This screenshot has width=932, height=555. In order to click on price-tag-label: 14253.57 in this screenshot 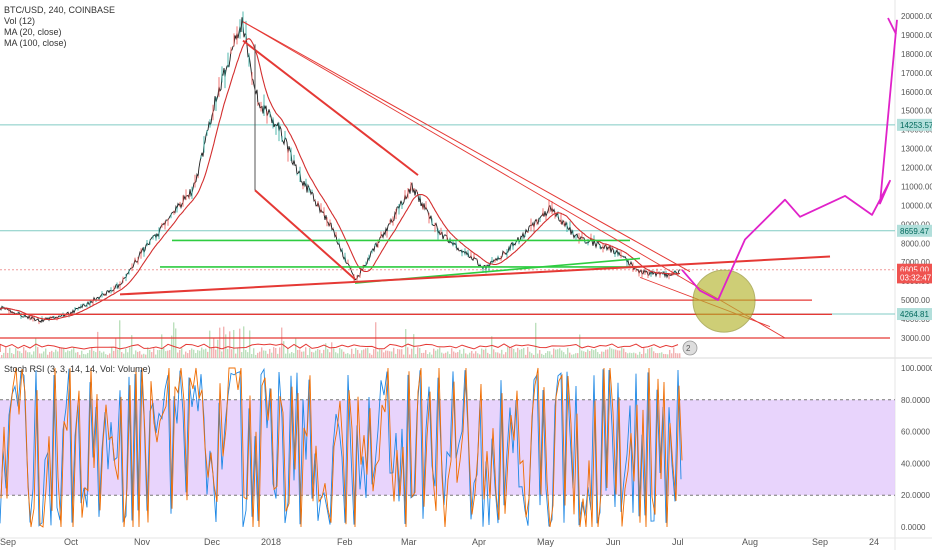, I will do `click(916, 125)`.